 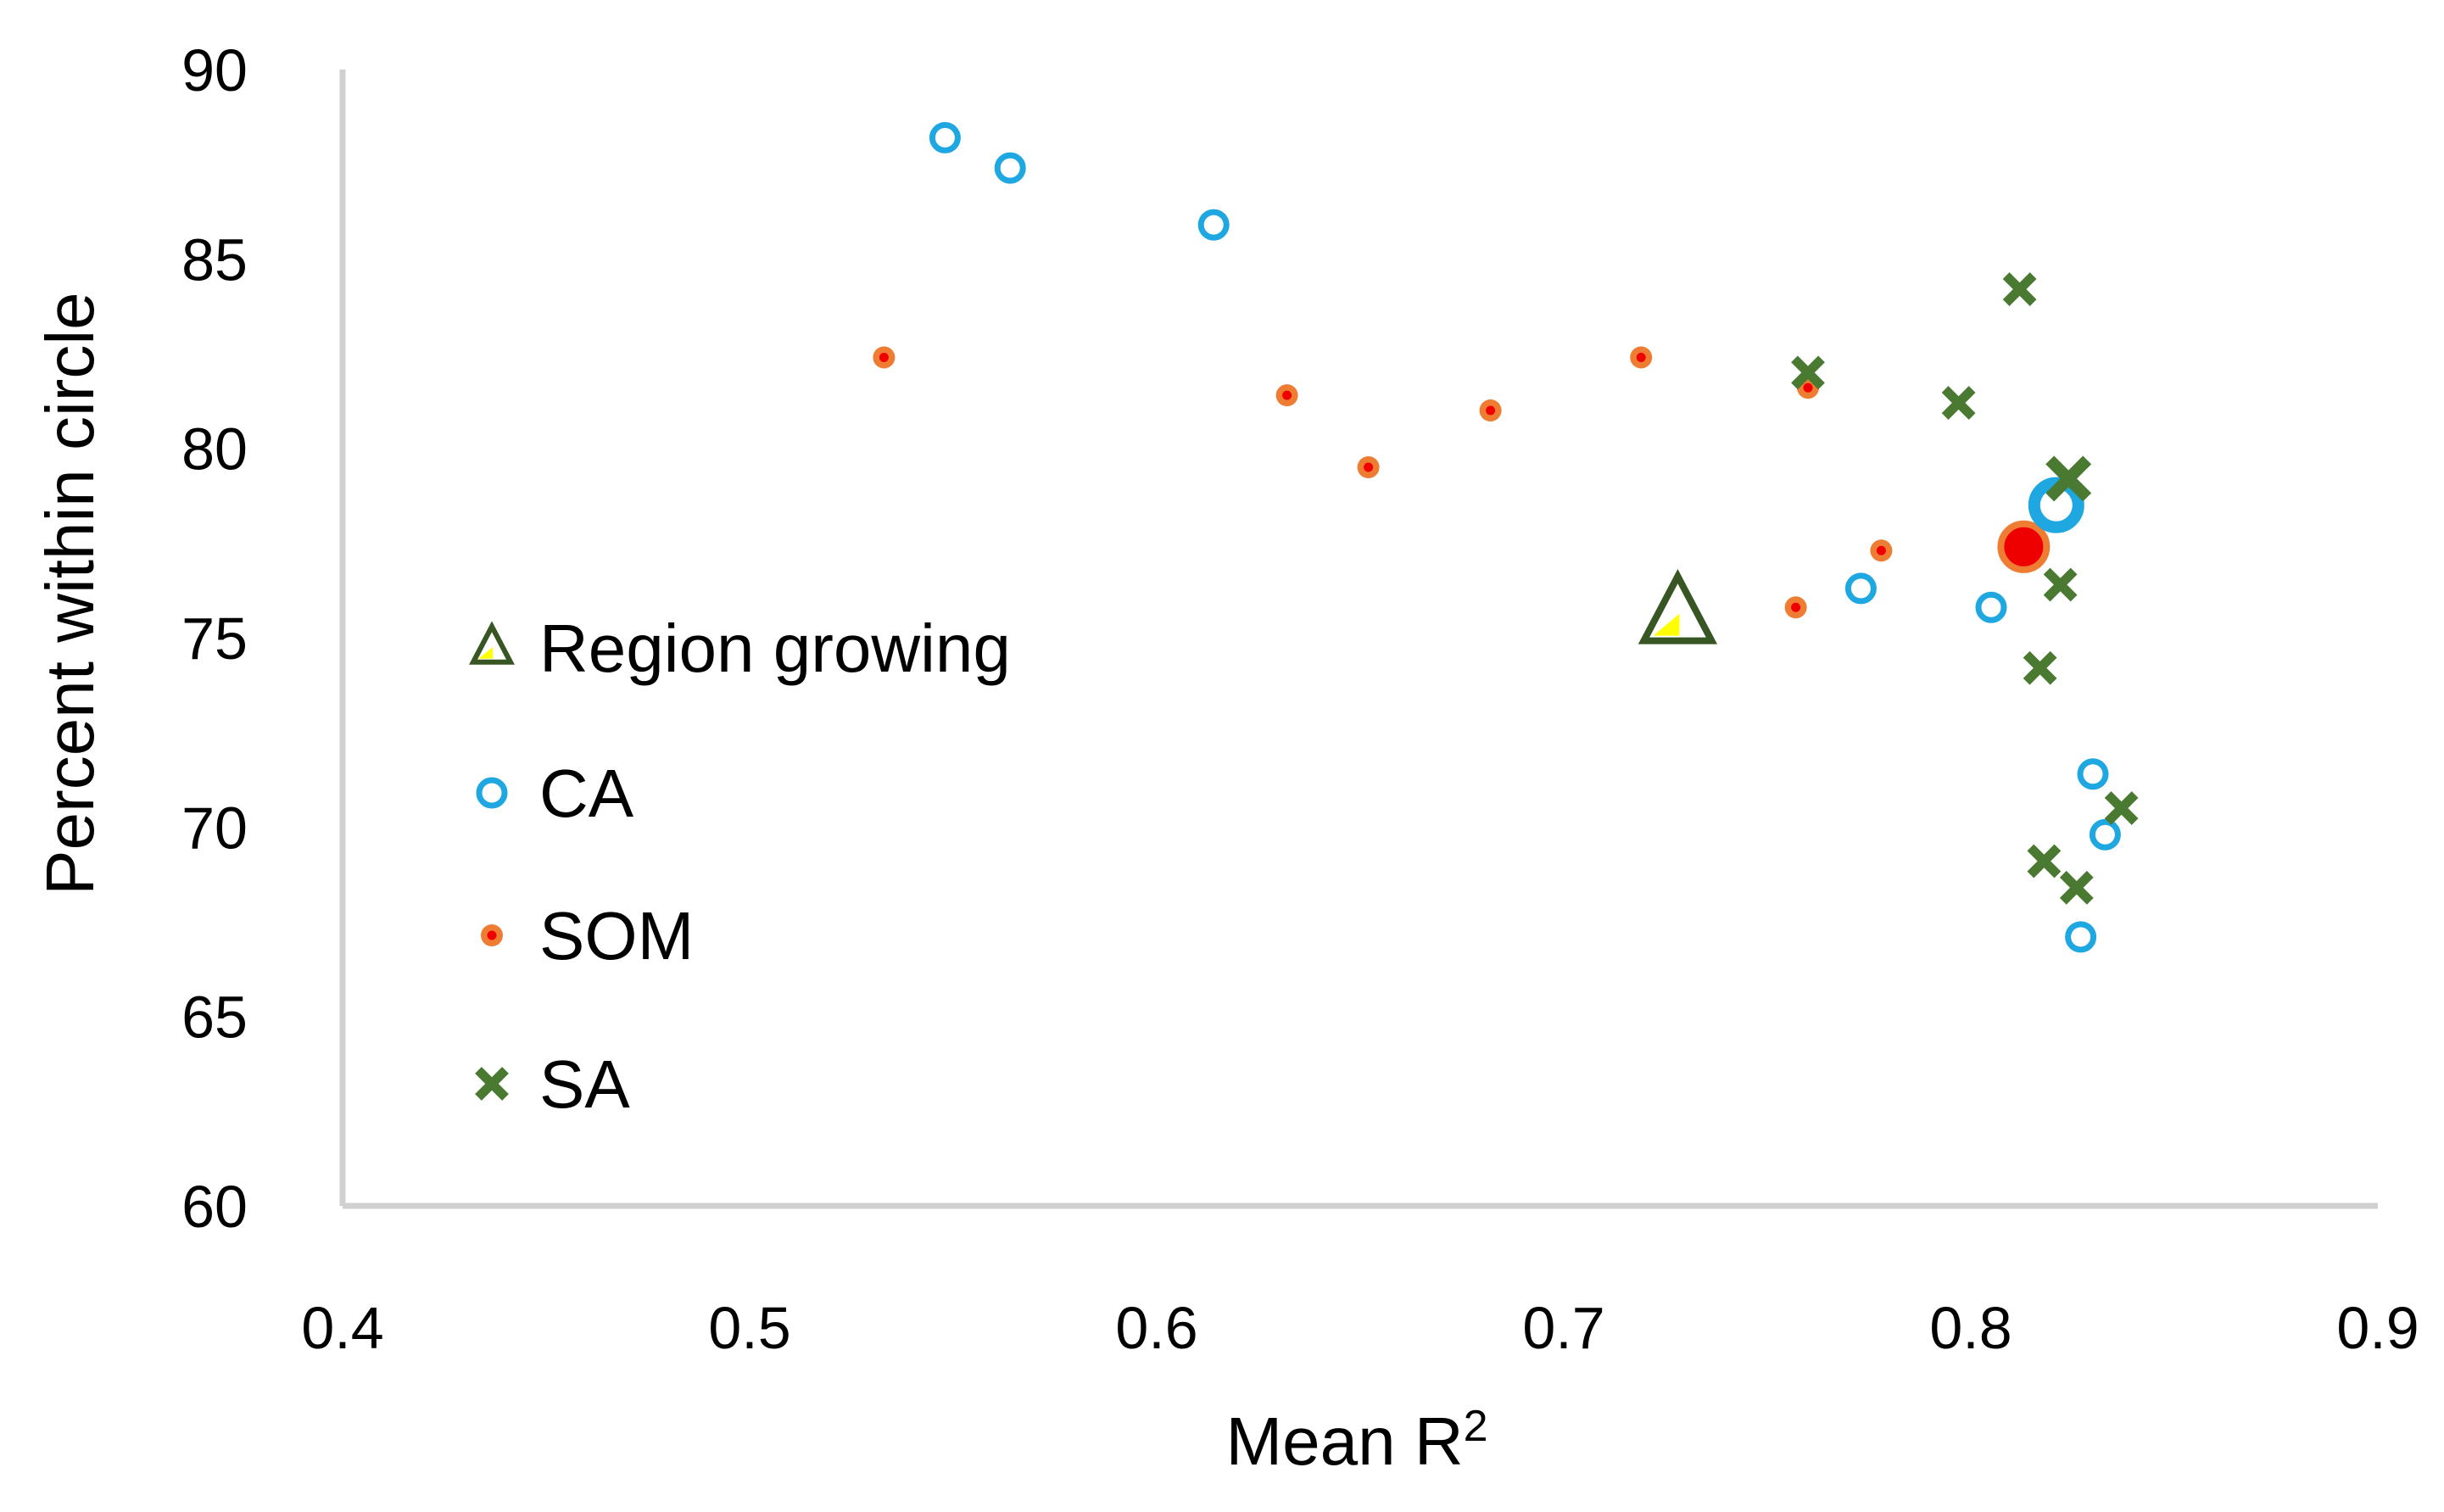 What do you see at coordinates (1476, 1426) in the screenshot?
I see `x-axis-title-superscript: 2` at bounding box center [1476, 1426].